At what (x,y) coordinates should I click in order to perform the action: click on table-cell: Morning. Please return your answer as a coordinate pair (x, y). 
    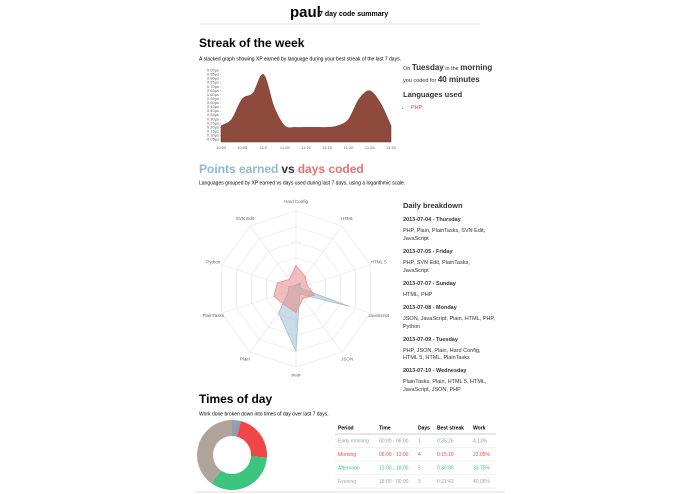
    Looking at the image, I should click on (347, 455).